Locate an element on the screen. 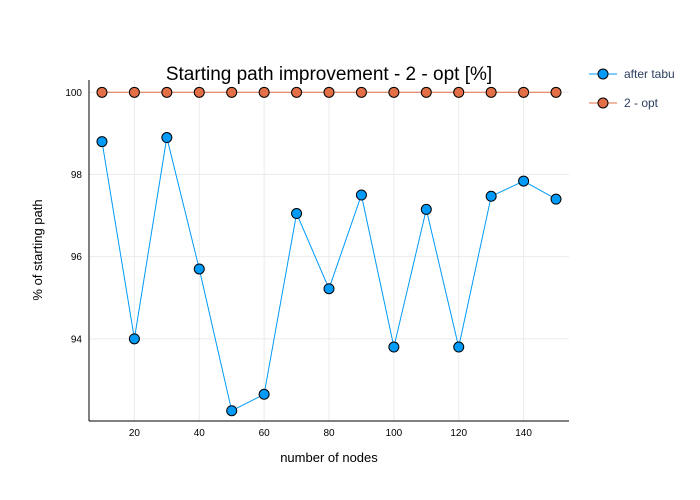  legend-marker-2-opt is located at coordinates (603, 103).